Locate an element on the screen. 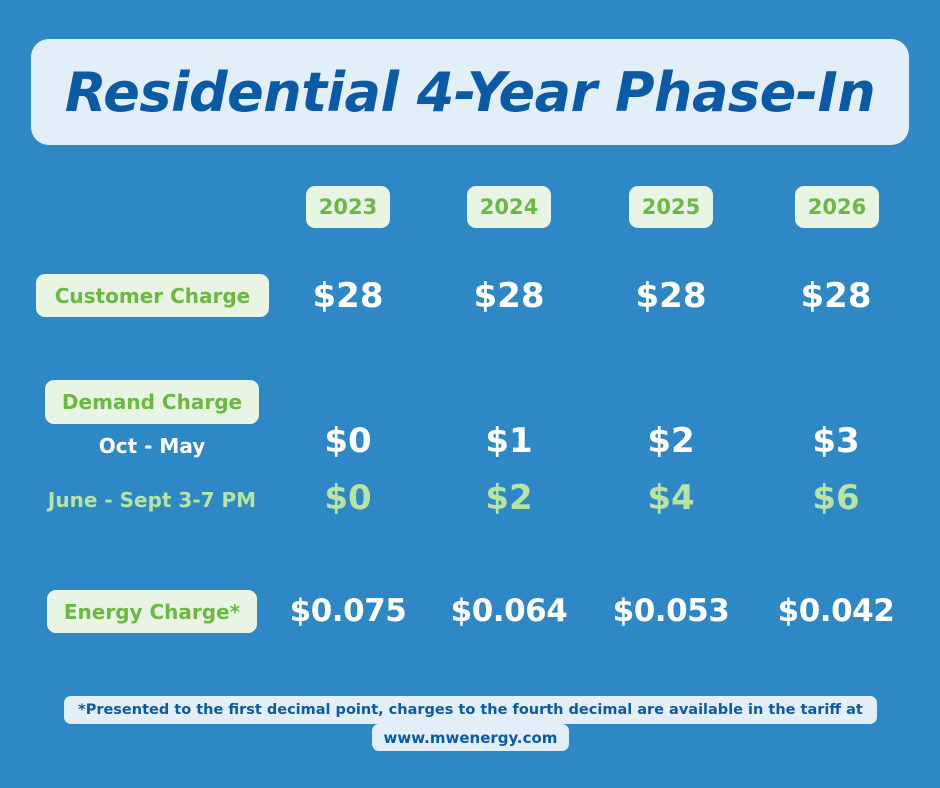  demand-oct-may-2026: $3 is located at coordinates (836, 441).